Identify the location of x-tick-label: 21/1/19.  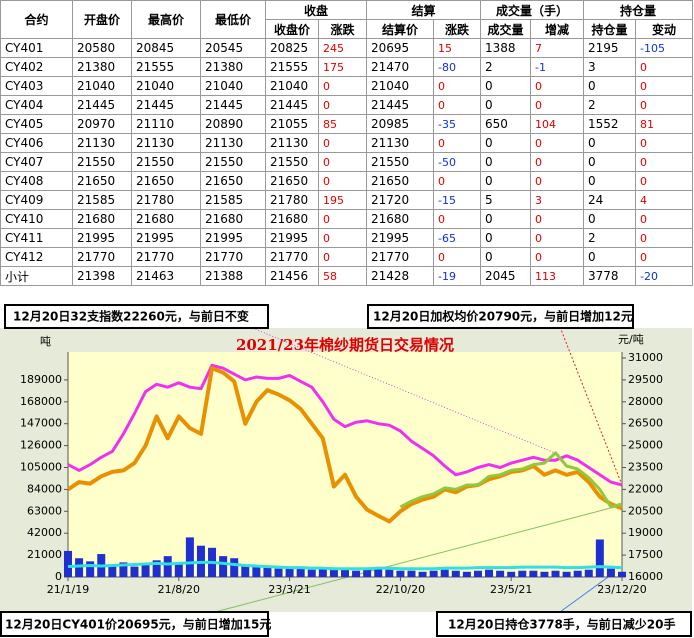
(68, 589).